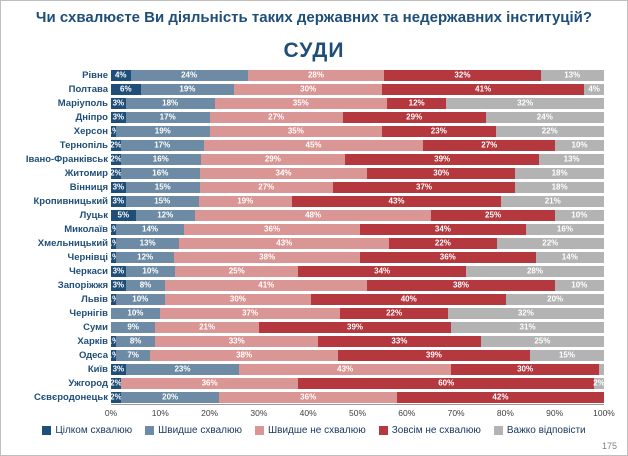 The image size is (628, 456). I want to click on chart-row: Маріуполь 3% 18% 35% 12% 32%, so click(305, 103).